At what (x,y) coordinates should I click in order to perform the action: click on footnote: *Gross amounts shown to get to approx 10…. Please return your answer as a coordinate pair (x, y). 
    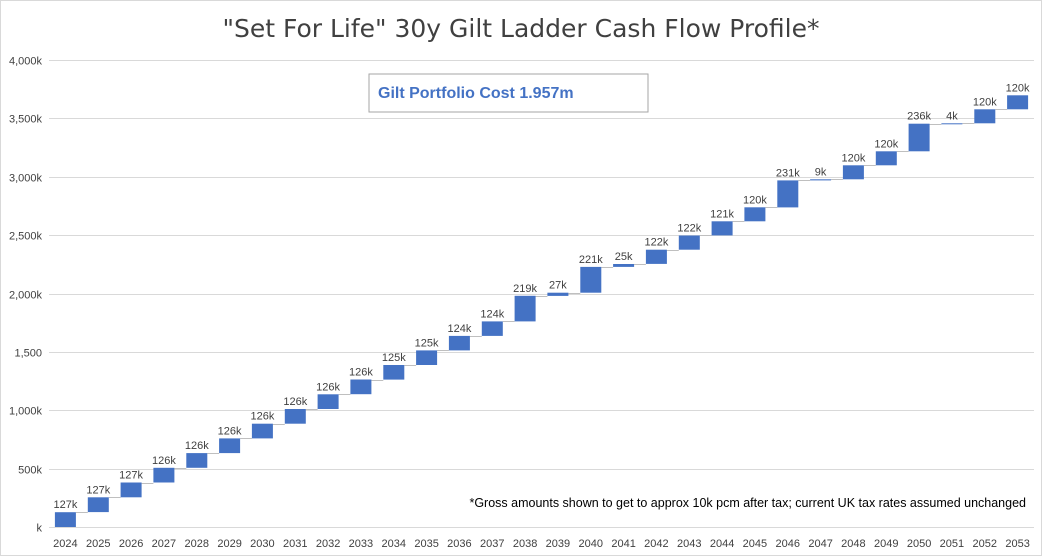
    Looking at the image, I should click on (747, 503).